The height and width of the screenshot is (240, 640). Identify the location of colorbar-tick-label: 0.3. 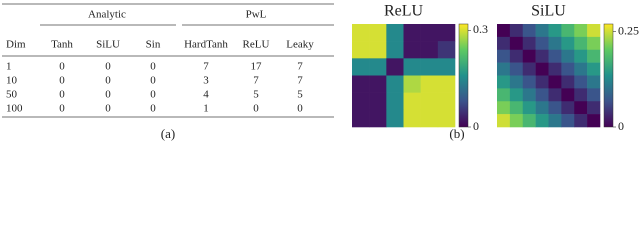
(480, 29).